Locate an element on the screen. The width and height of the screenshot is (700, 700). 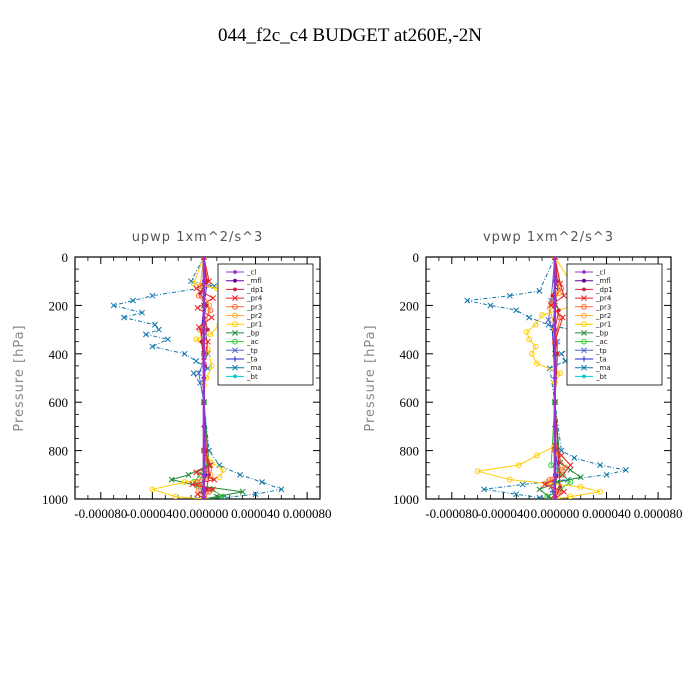
y-tick-label: 1000 is located at coordinates (406, 499).